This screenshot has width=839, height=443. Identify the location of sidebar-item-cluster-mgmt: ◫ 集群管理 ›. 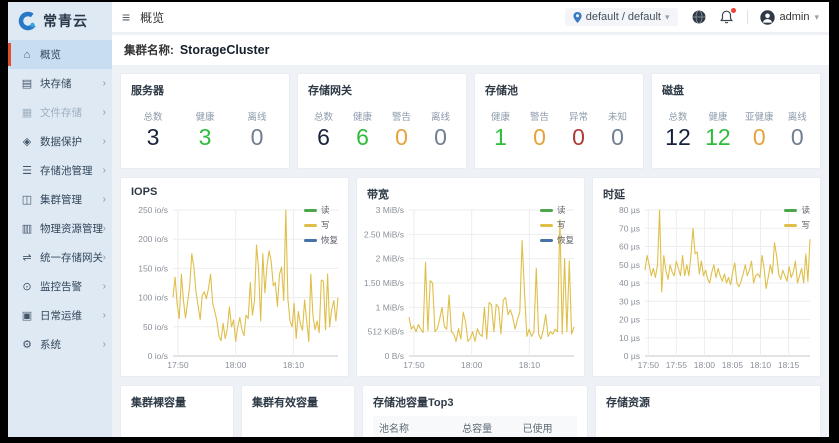
(60, 199).